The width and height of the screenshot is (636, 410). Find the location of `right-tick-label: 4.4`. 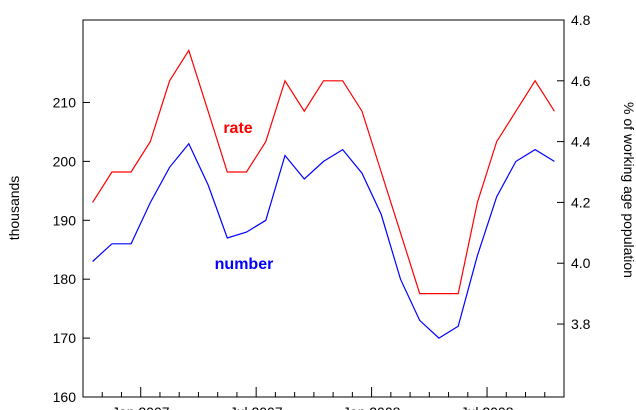

right-tick-label: 4.4 is located at coordinates (581, 142).